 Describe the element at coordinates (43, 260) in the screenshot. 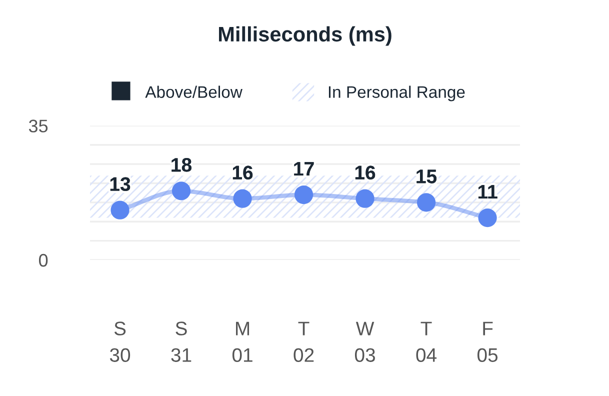

I see `y-tick-label: 0` at that location.